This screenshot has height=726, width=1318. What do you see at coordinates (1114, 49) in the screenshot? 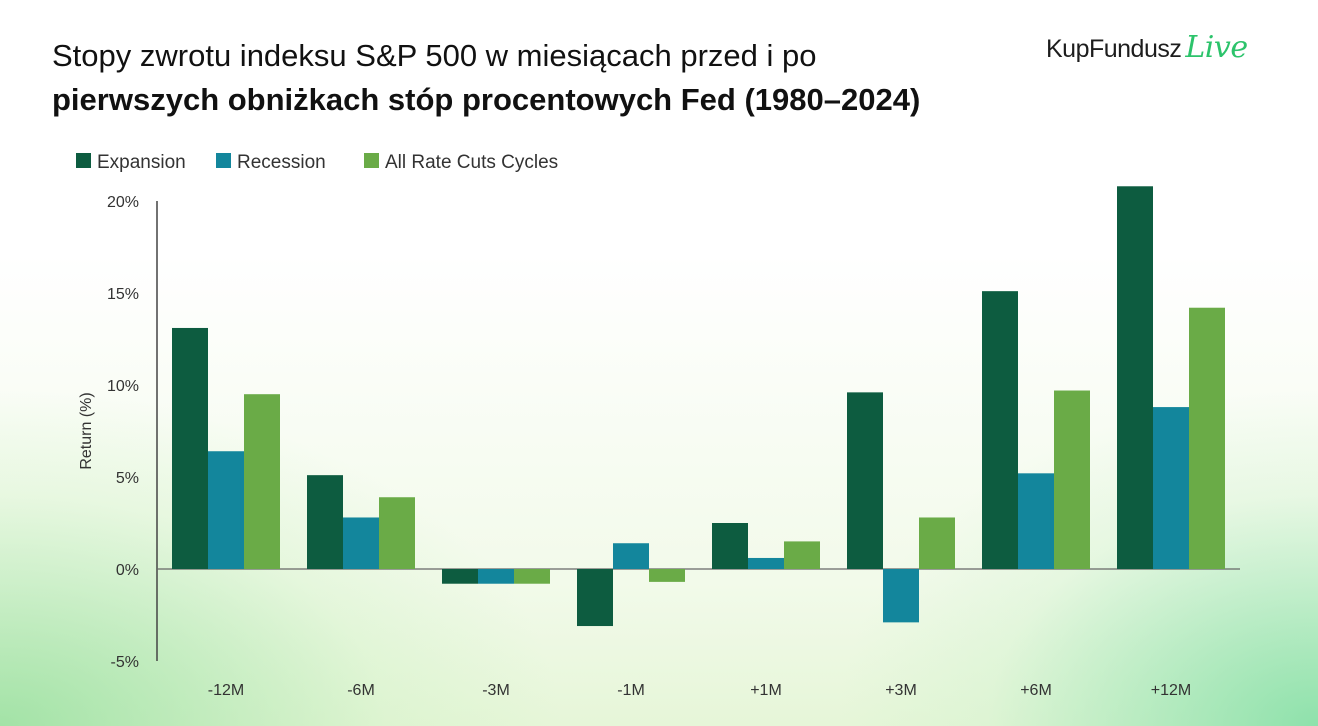
I see `logo-brand: KupFundusz` at bounding box center [1114, 49].